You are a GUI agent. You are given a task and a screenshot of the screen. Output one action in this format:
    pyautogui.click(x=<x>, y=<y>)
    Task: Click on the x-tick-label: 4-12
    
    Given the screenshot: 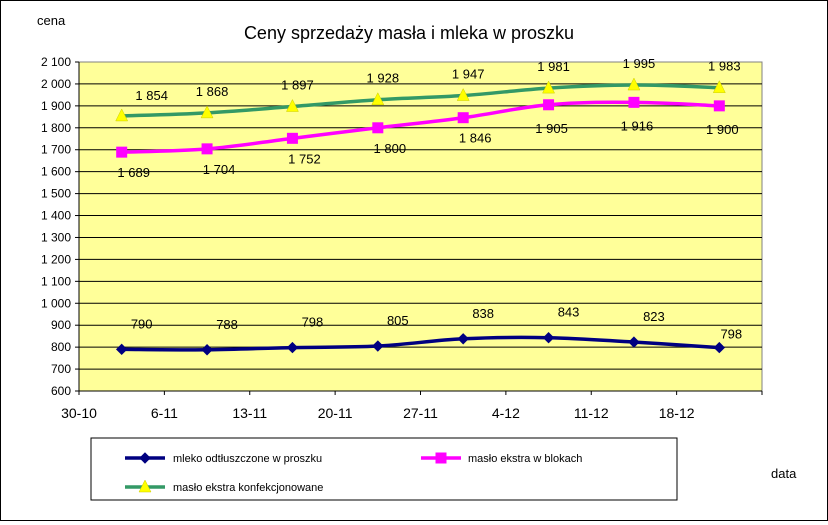 What is the action you would take?
    pyautogui.click(x=506, y=413)
    